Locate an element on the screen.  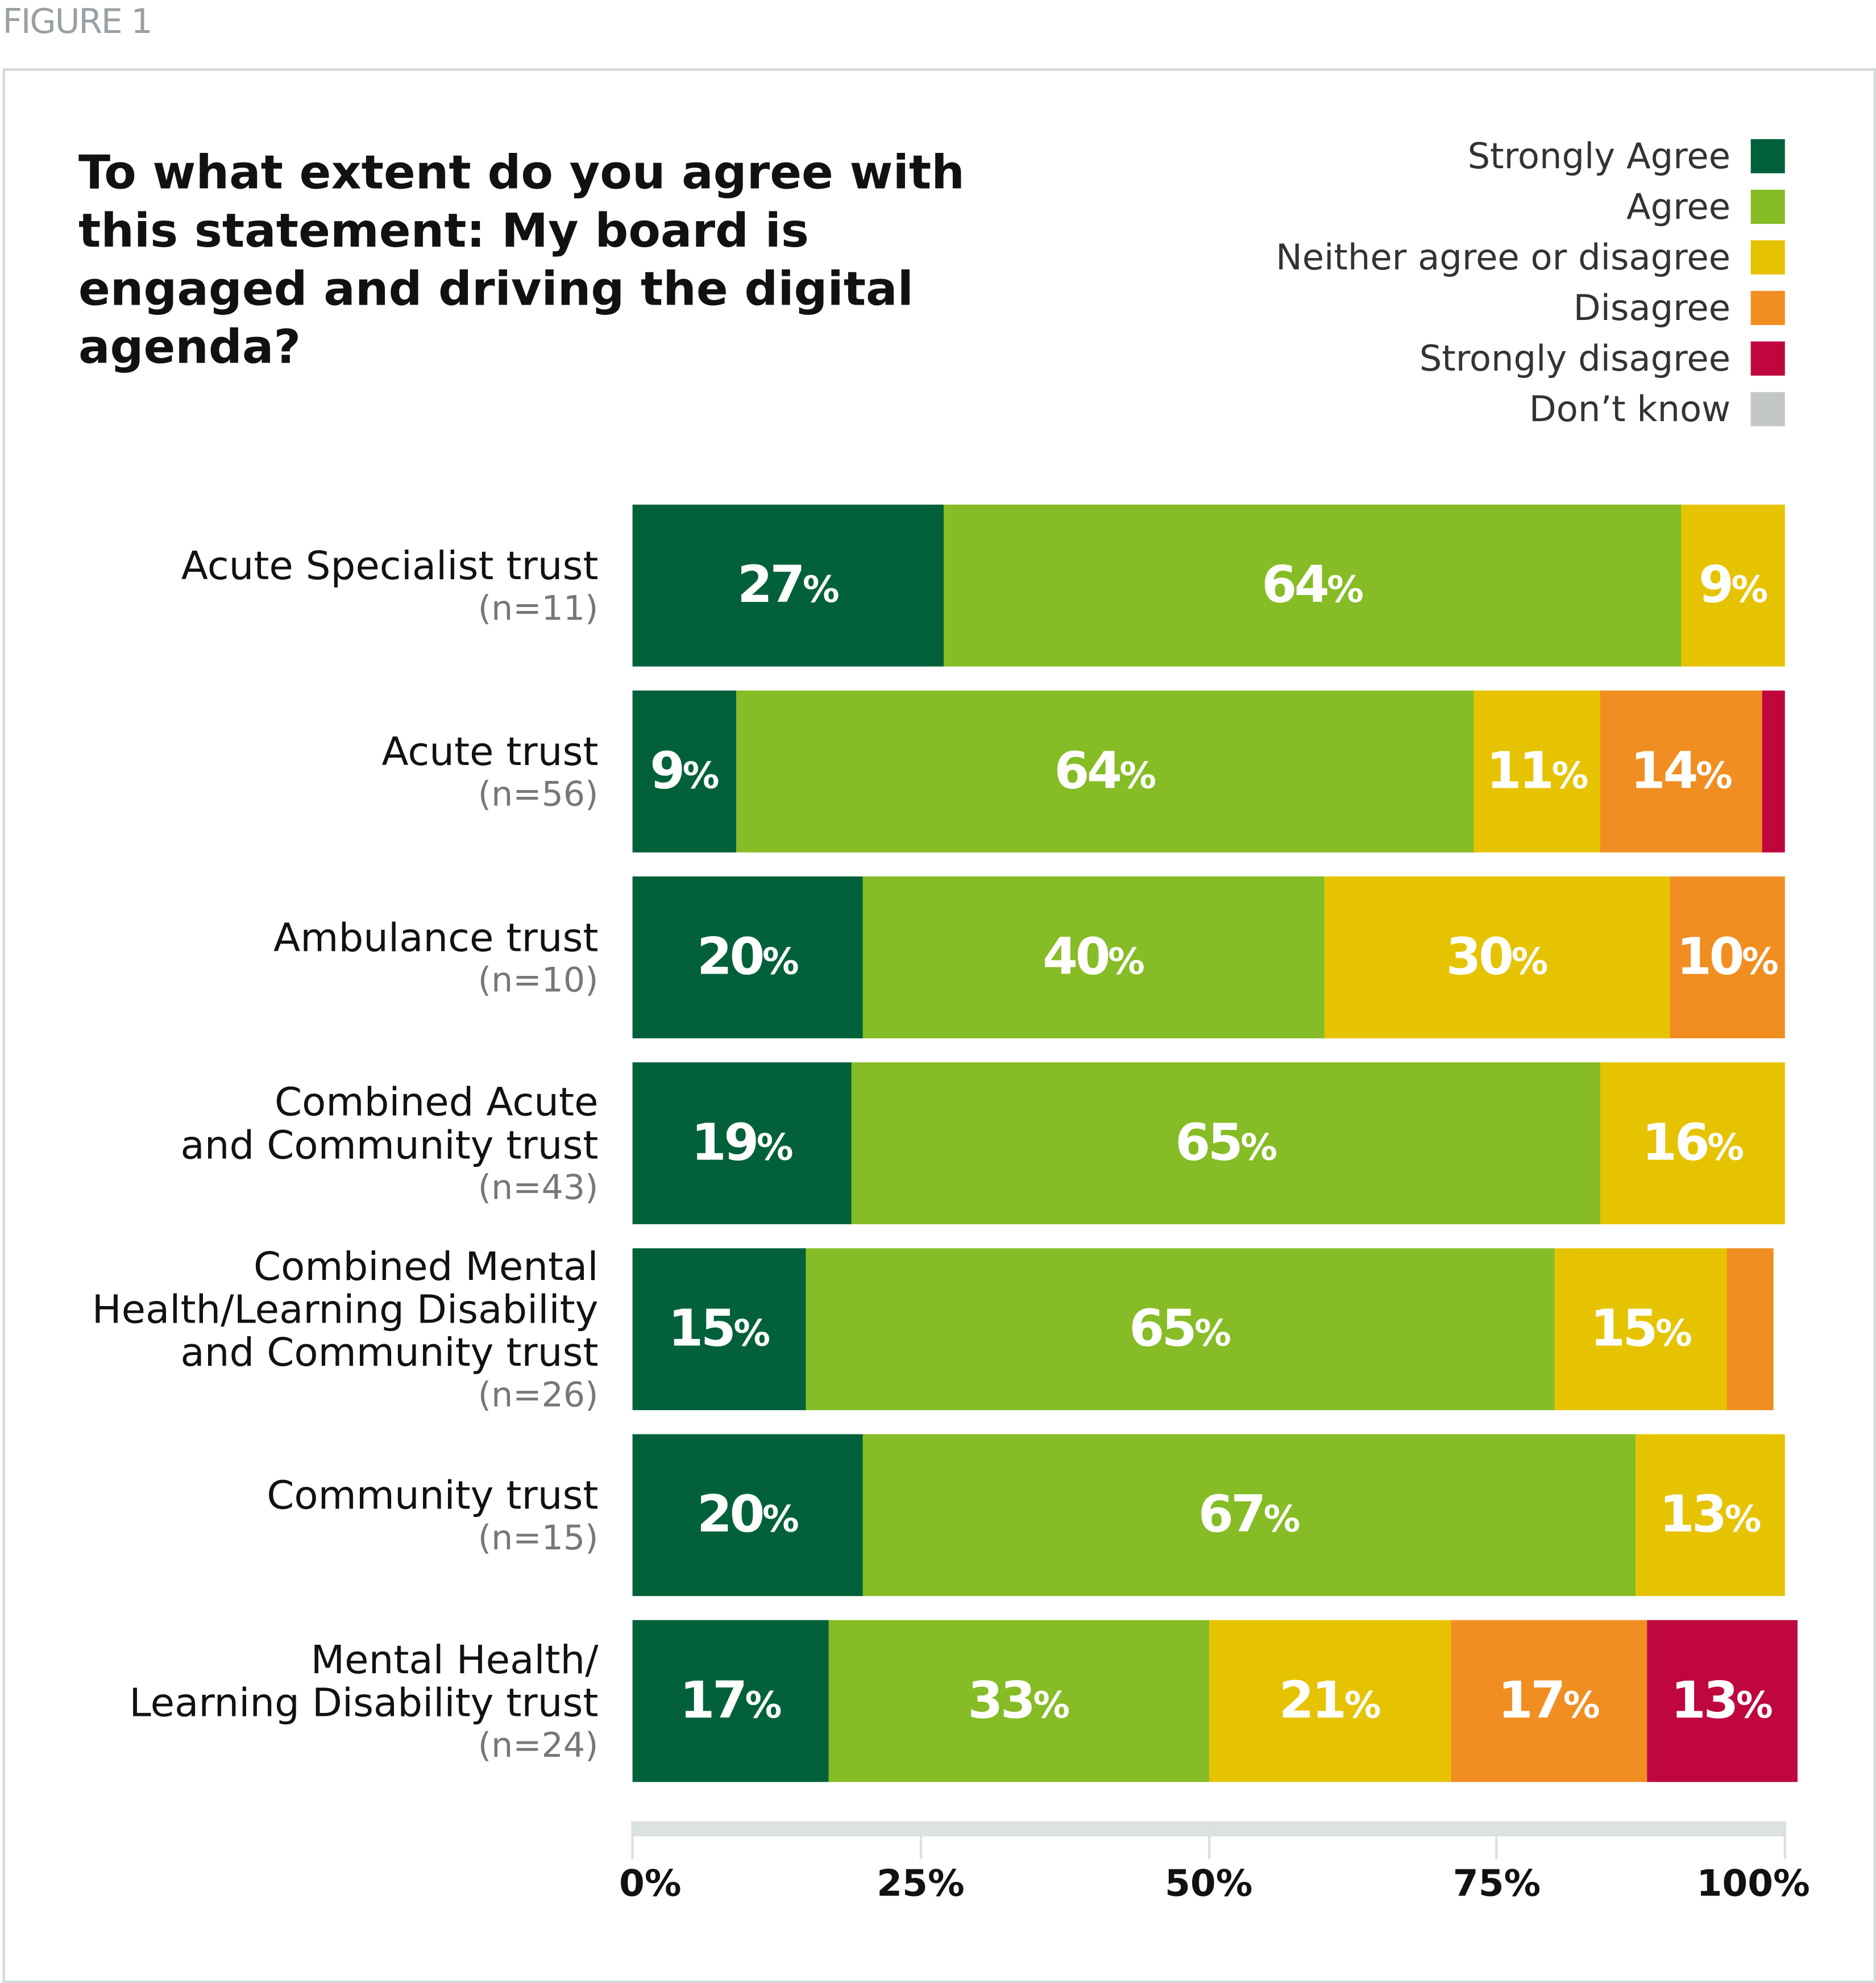
tick-label: 0% is located at coordinates (650, 1883).